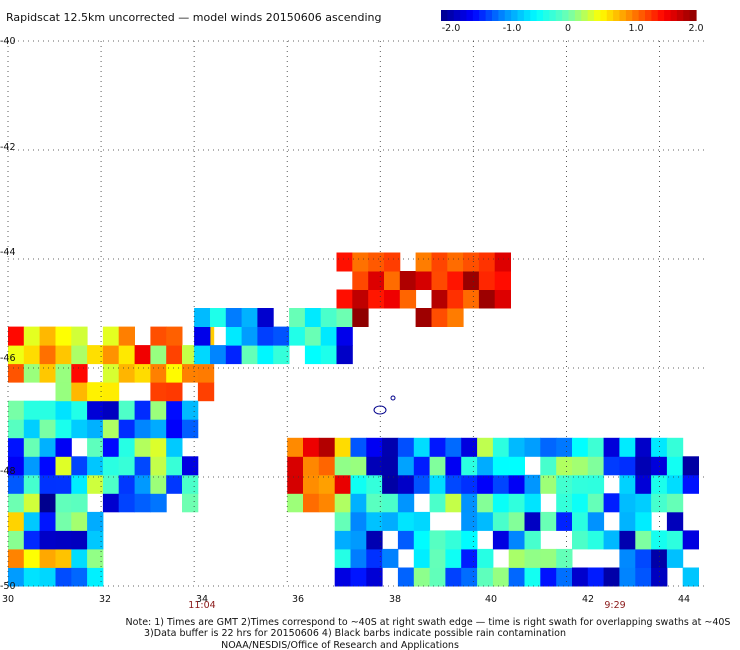 This screenshot has width=740, height=650. I want to click on lat-tick-label: -44, so click(8, 252).